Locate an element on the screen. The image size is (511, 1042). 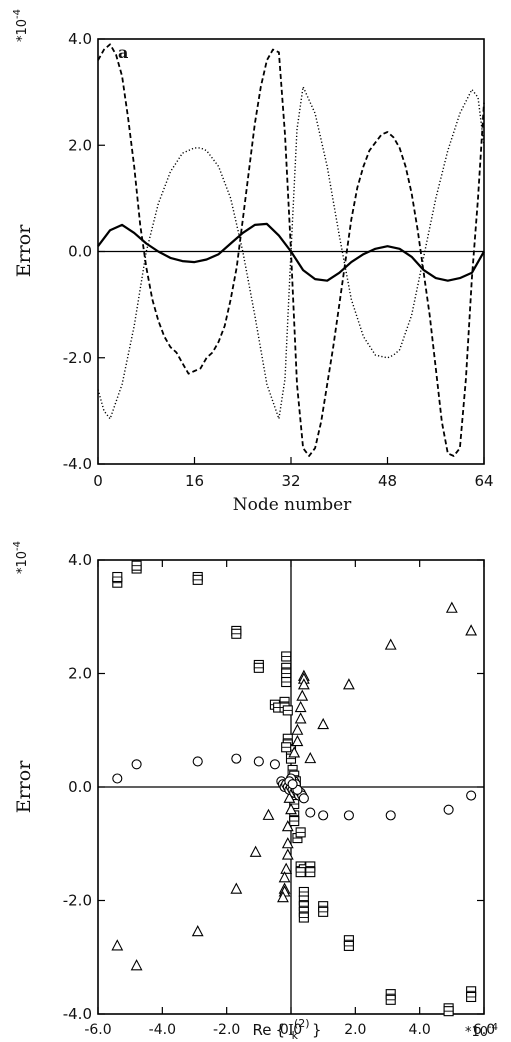
x-tick-label: 16 is located at coordinates (194, 481).